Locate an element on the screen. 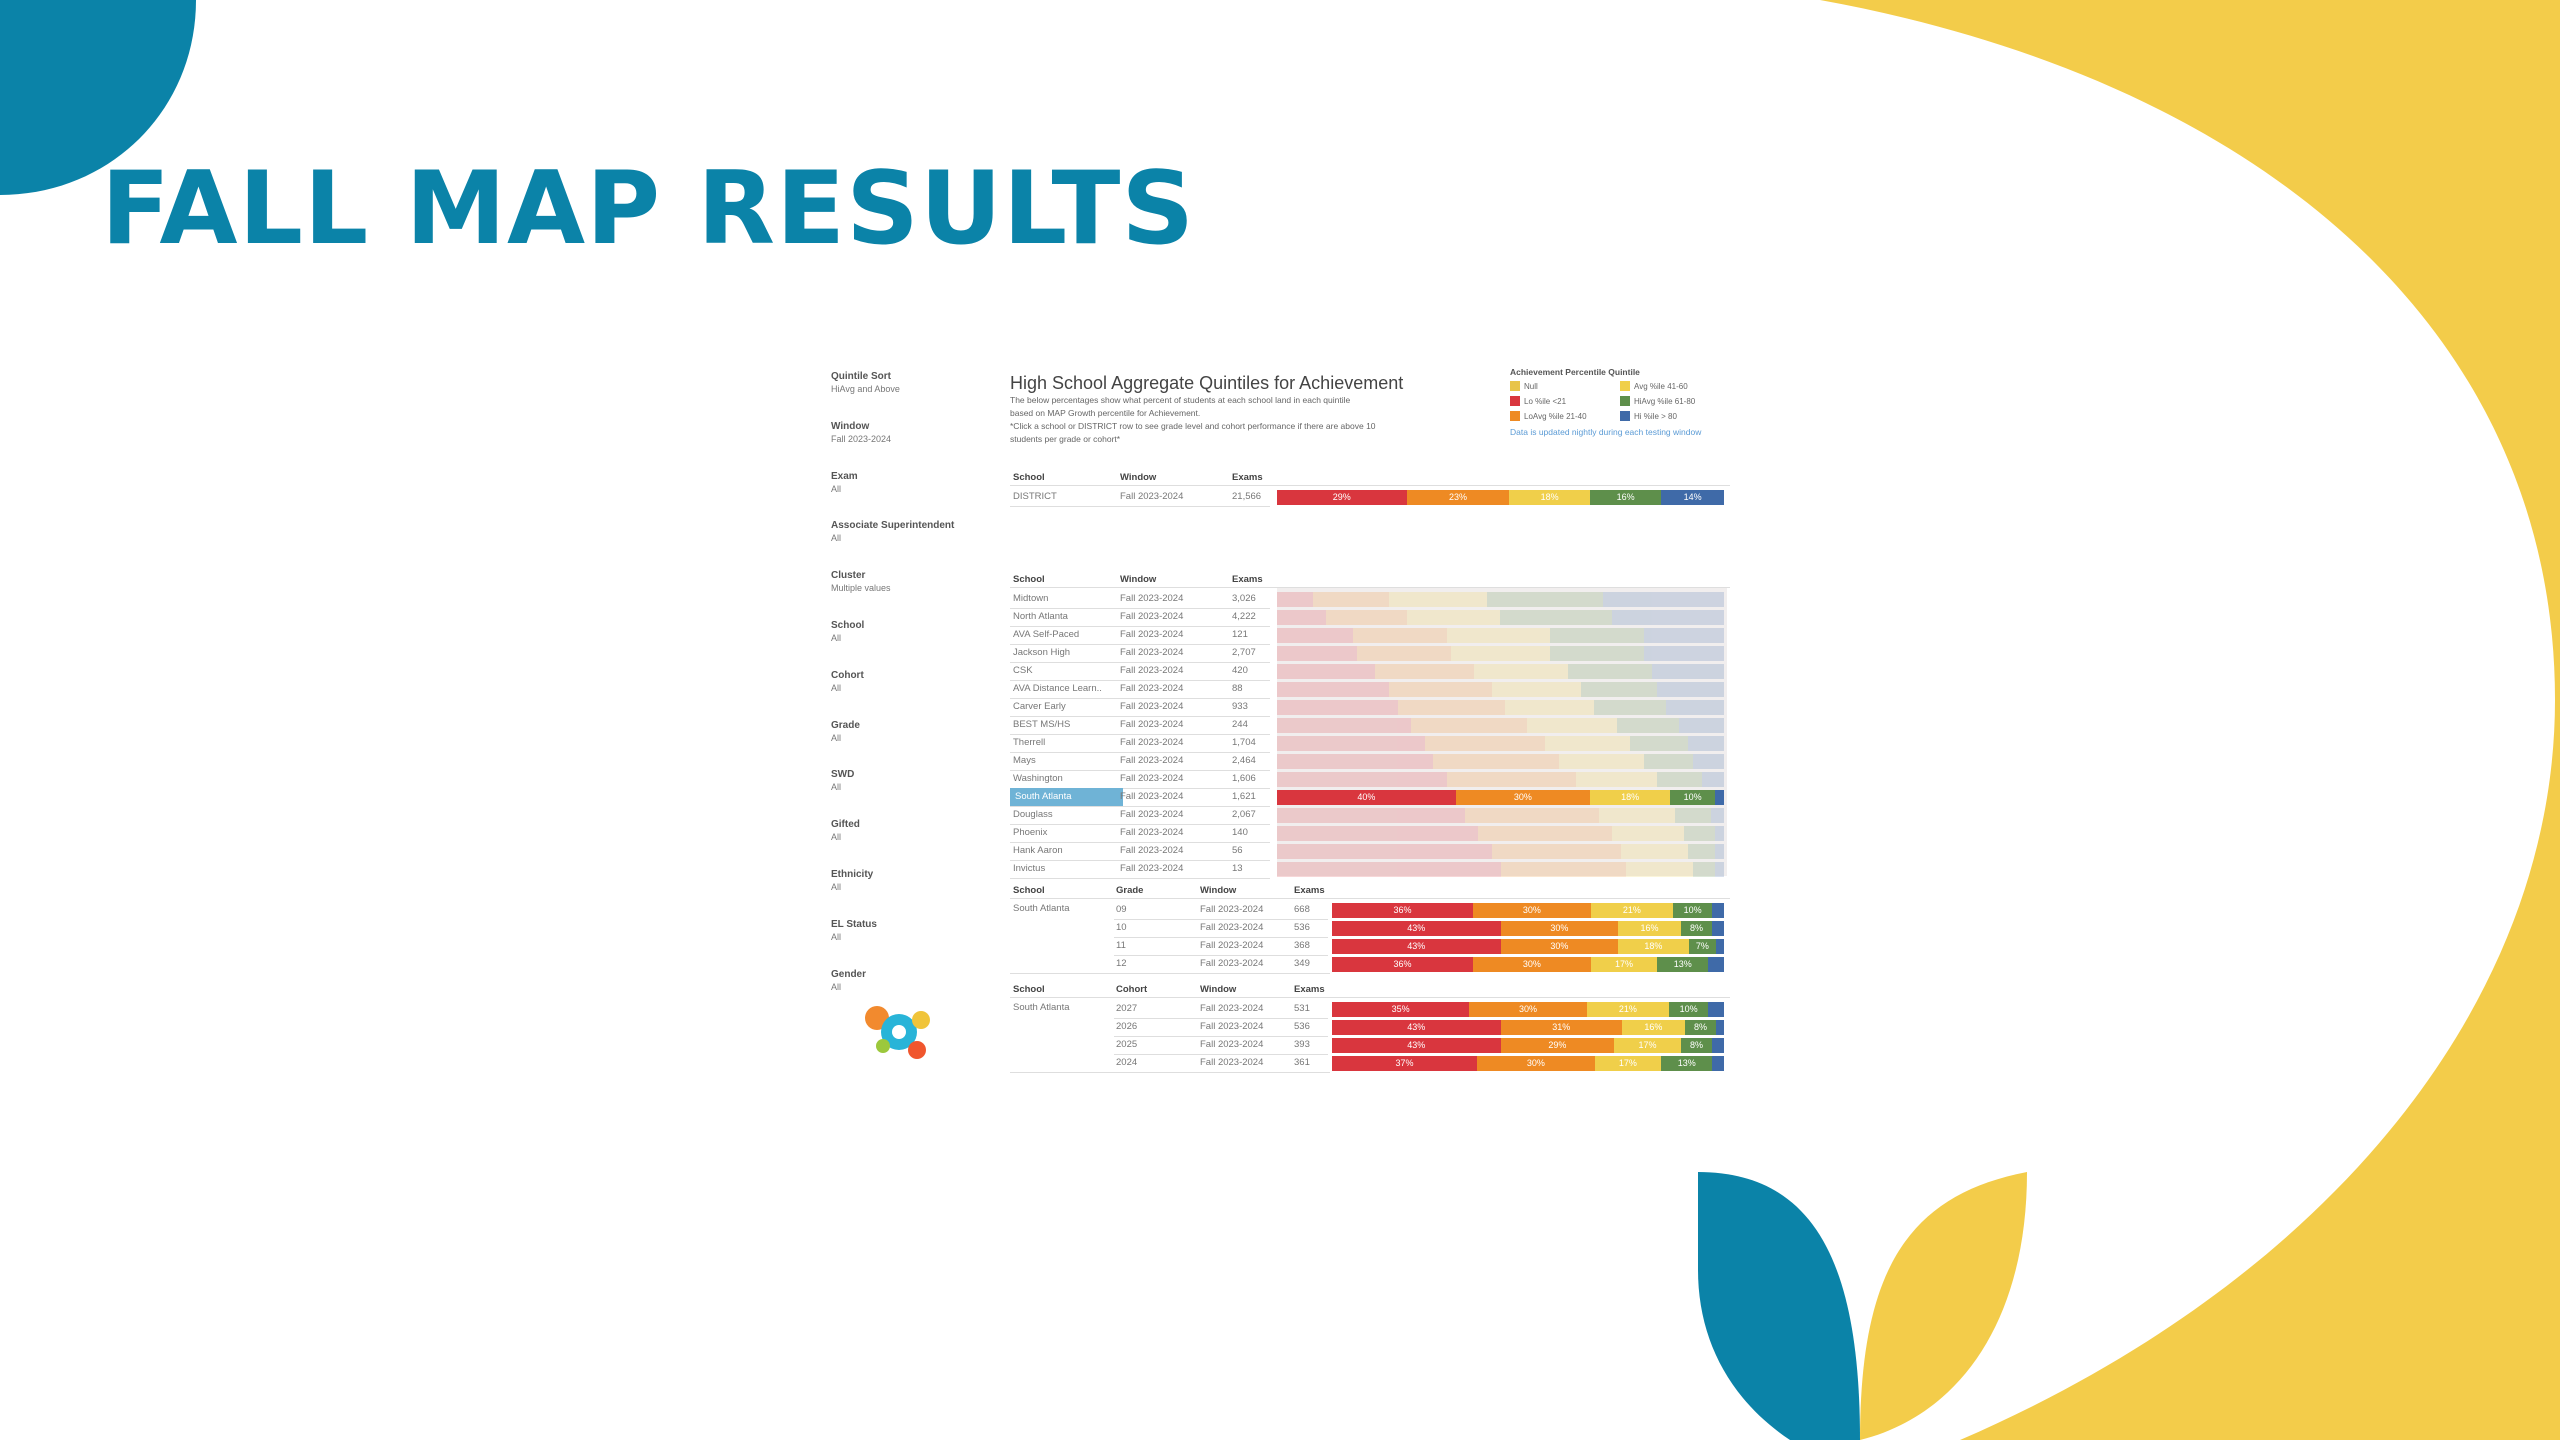  filter-window: Window Fall 2023-2024 is located at coordinates (911, 445).